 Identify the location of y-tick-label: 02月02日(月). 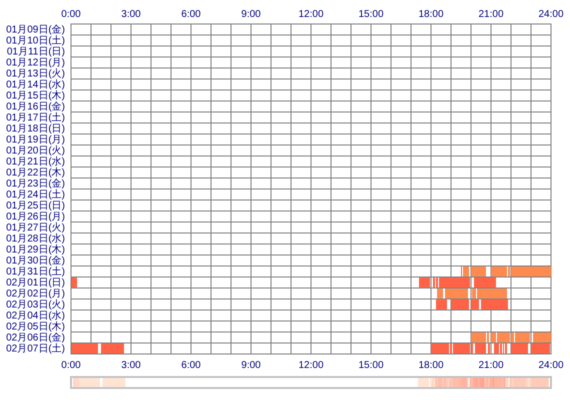
(35, 294).